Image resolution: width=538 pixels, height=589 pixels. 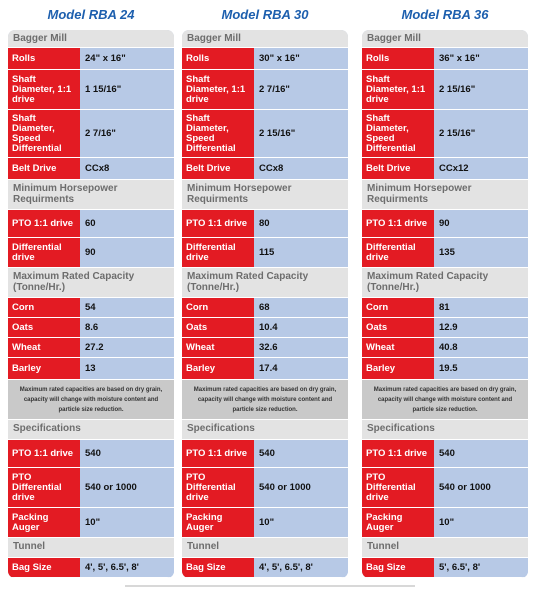 What do you see at coordinates (445, 39) in the screenshot?
I see `section-heading: Bagger Mill` at bounding box center [445, 39].